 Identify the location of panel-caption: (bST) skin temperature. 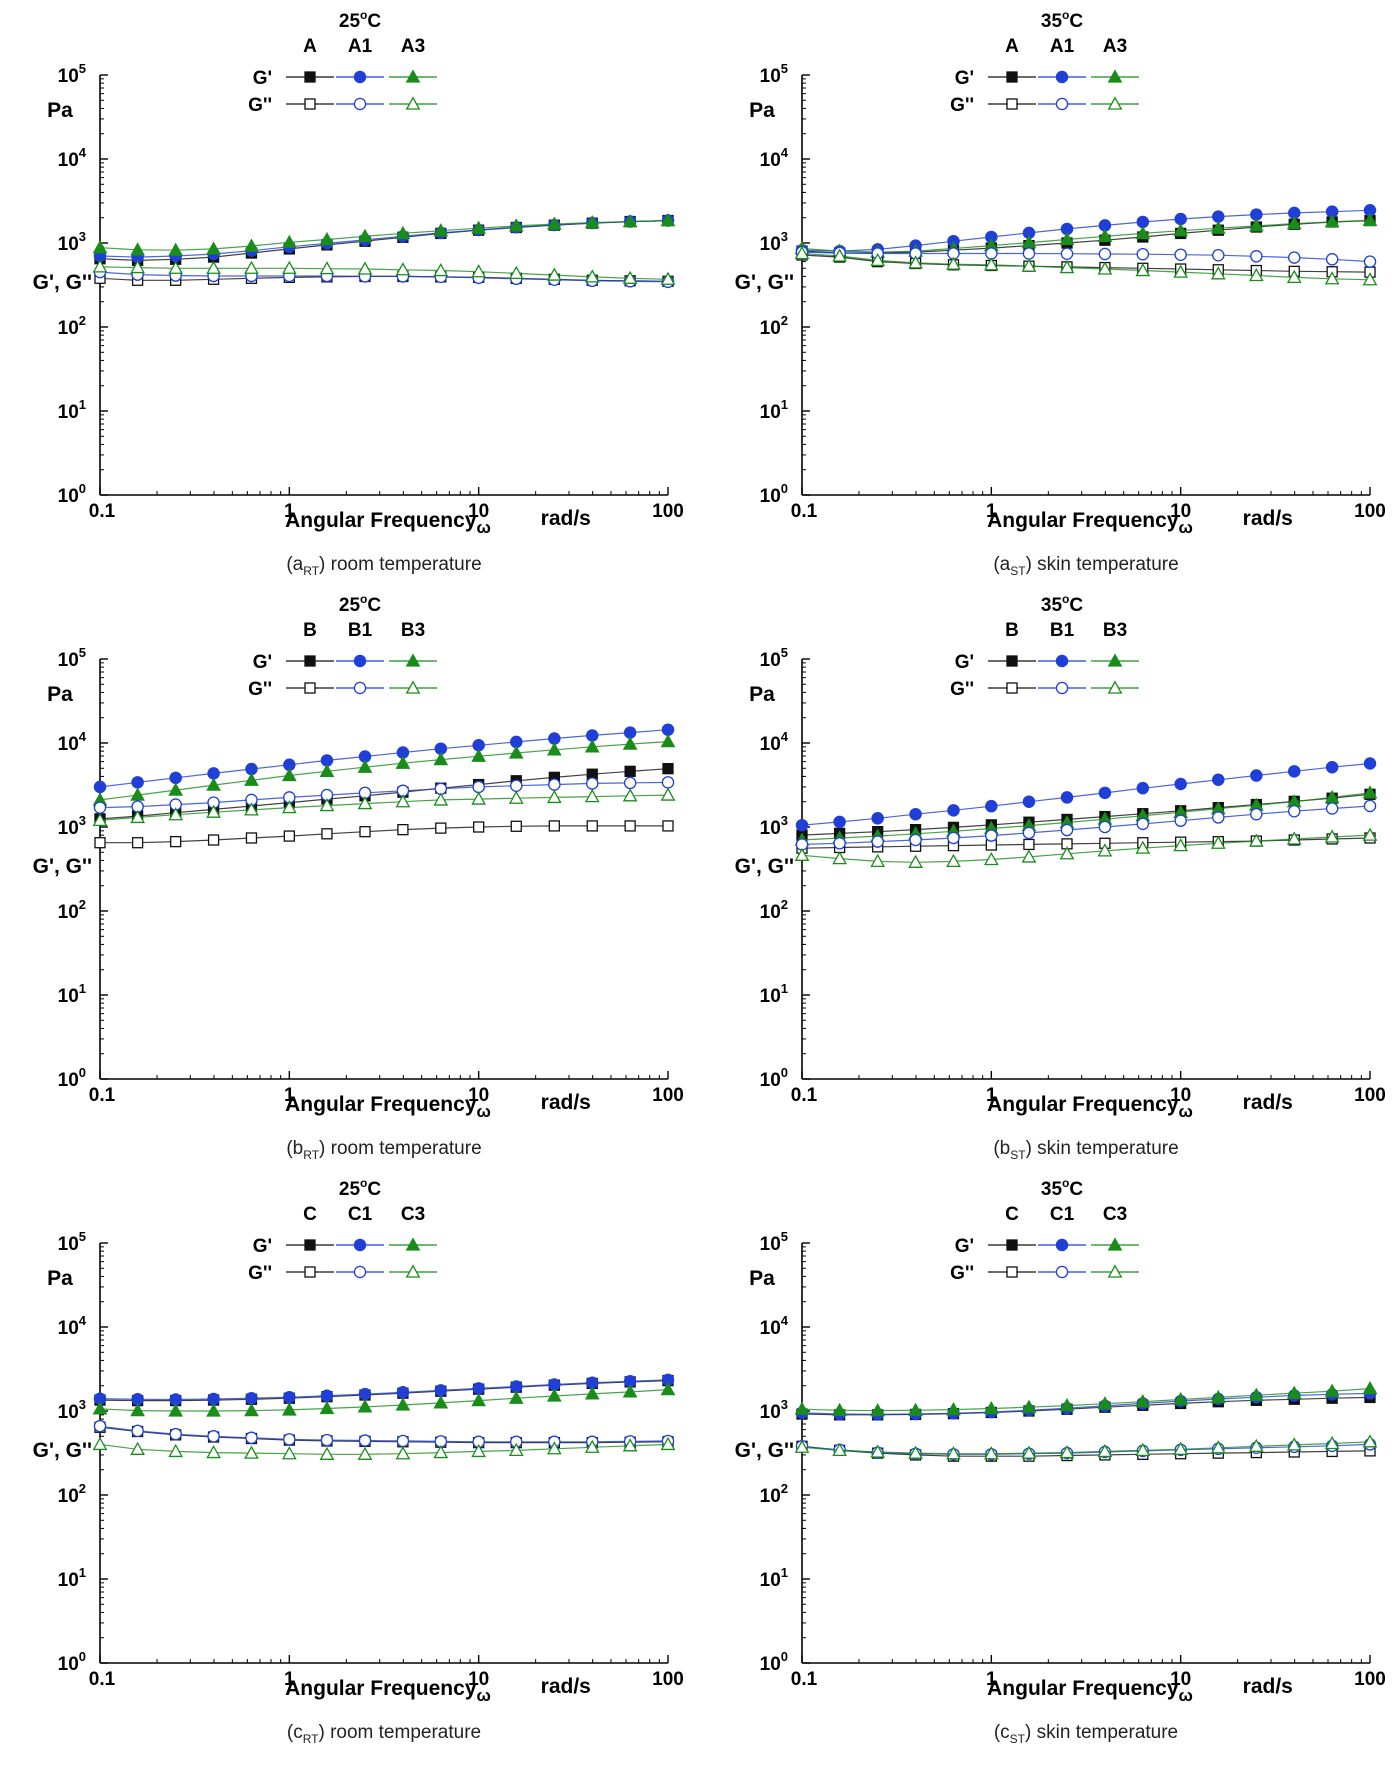
(1085, 1150).